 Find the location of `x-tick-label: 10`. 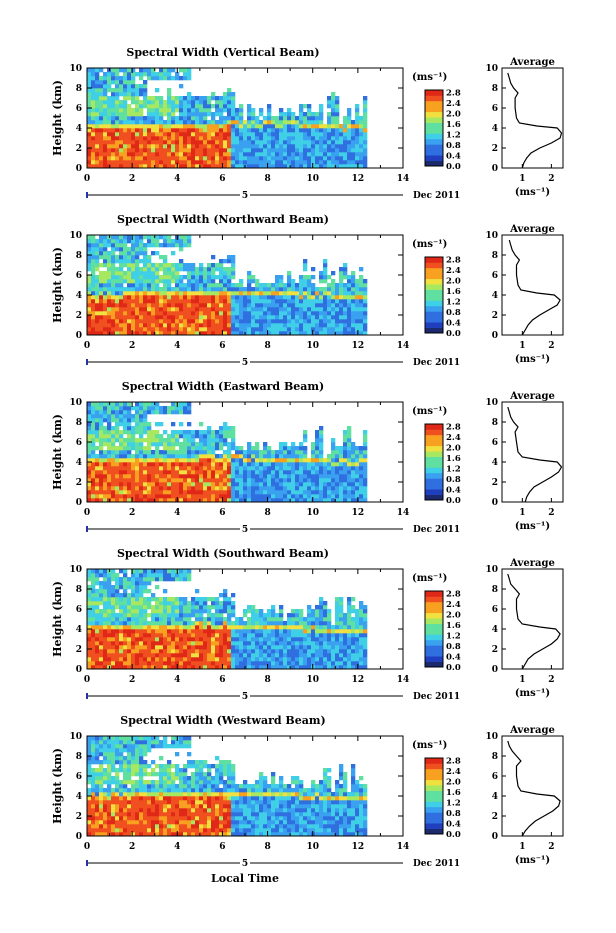

x-tick-label: 10 is located at coordinates (312, 179).